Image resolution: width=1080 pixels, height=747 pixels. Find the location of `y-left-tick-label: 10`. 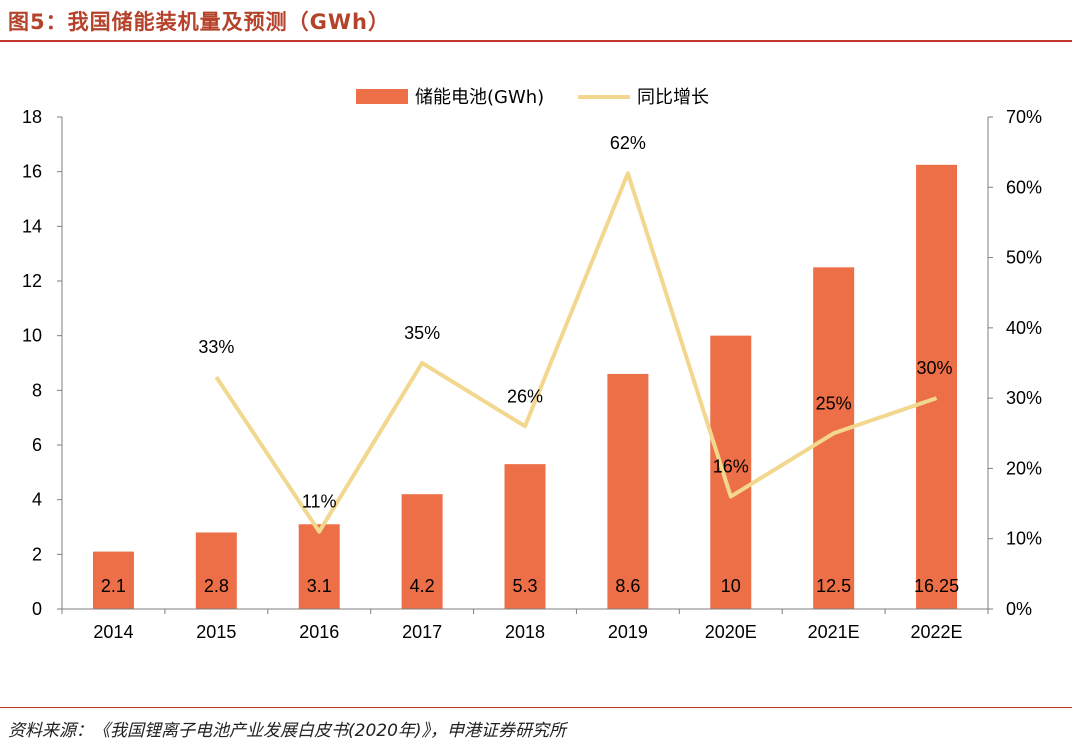

y-left-tick-label: 10 is located at coordinates (32, 336).